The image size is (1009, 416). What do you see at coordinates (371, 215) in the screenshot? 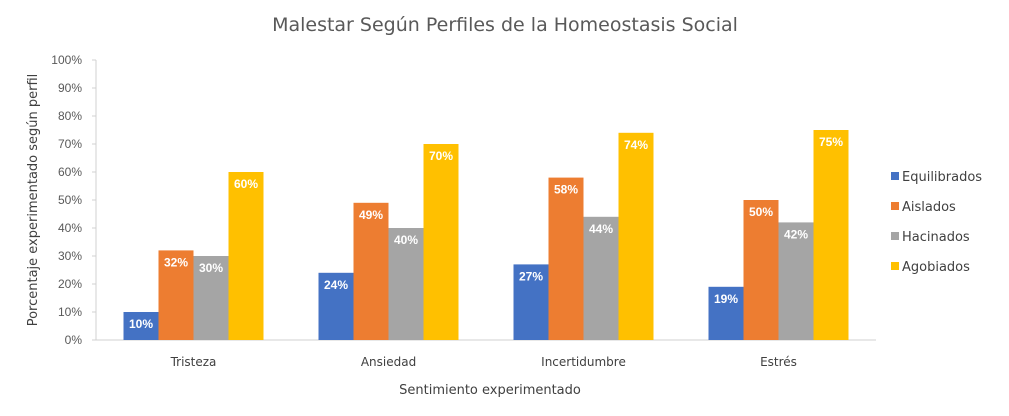
I see `data-label: 49%` at bounding box center [371, 215].